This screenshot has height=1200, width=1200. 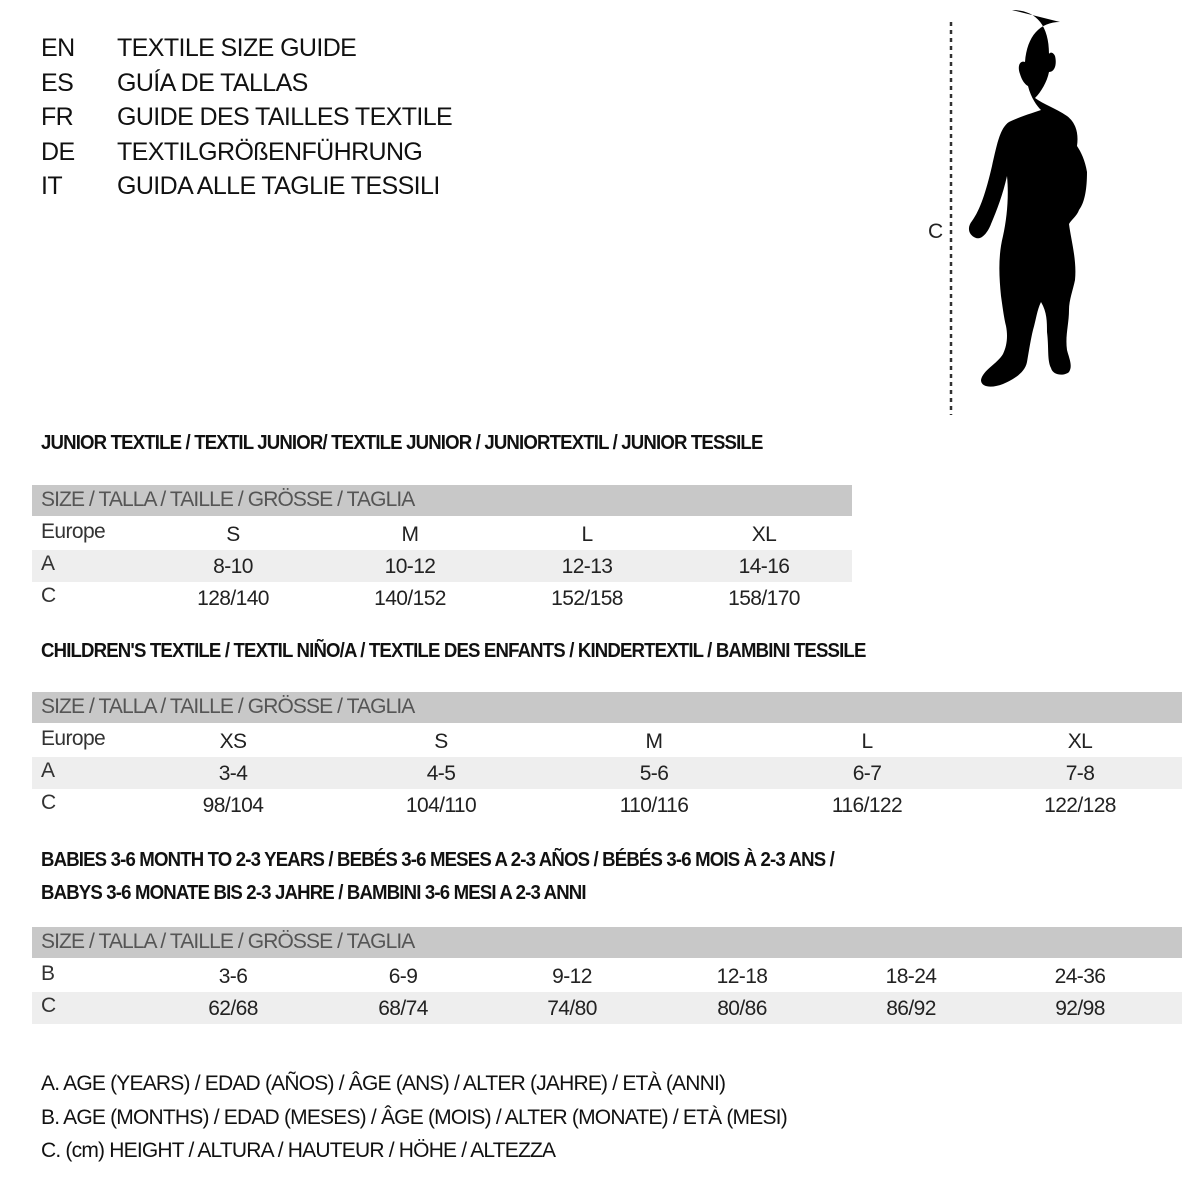 What do you see at coordinates (58, 48) in the screenshot?
I see `language-code: EN` at bounding box center [58, 48].